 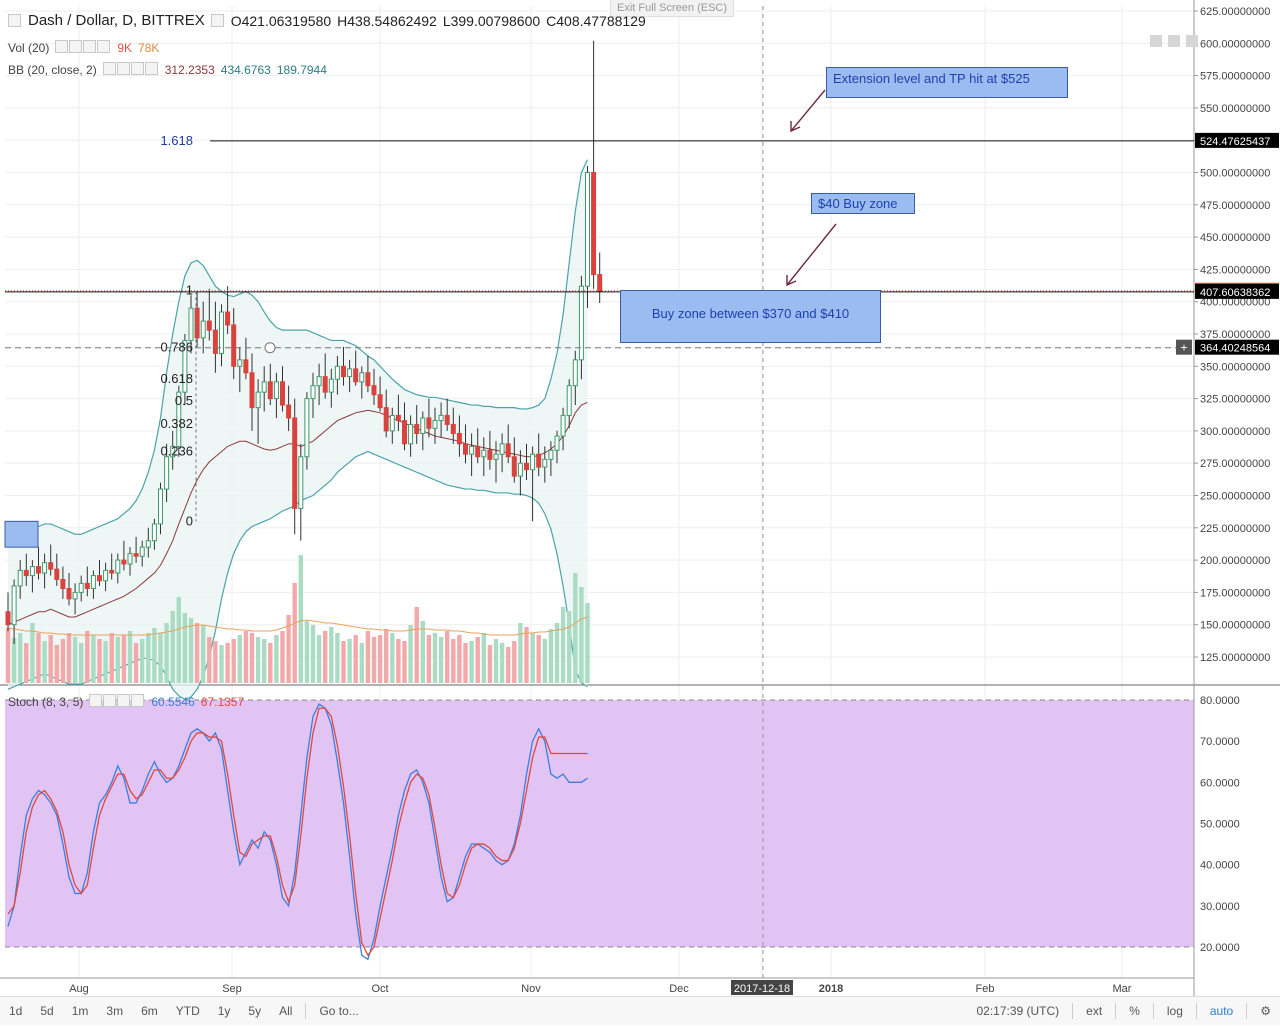 What do you see at coordinates (1174, 1011) in the screenshot?
I see `log-toggle: log` at bounding box center [1174, 1011].